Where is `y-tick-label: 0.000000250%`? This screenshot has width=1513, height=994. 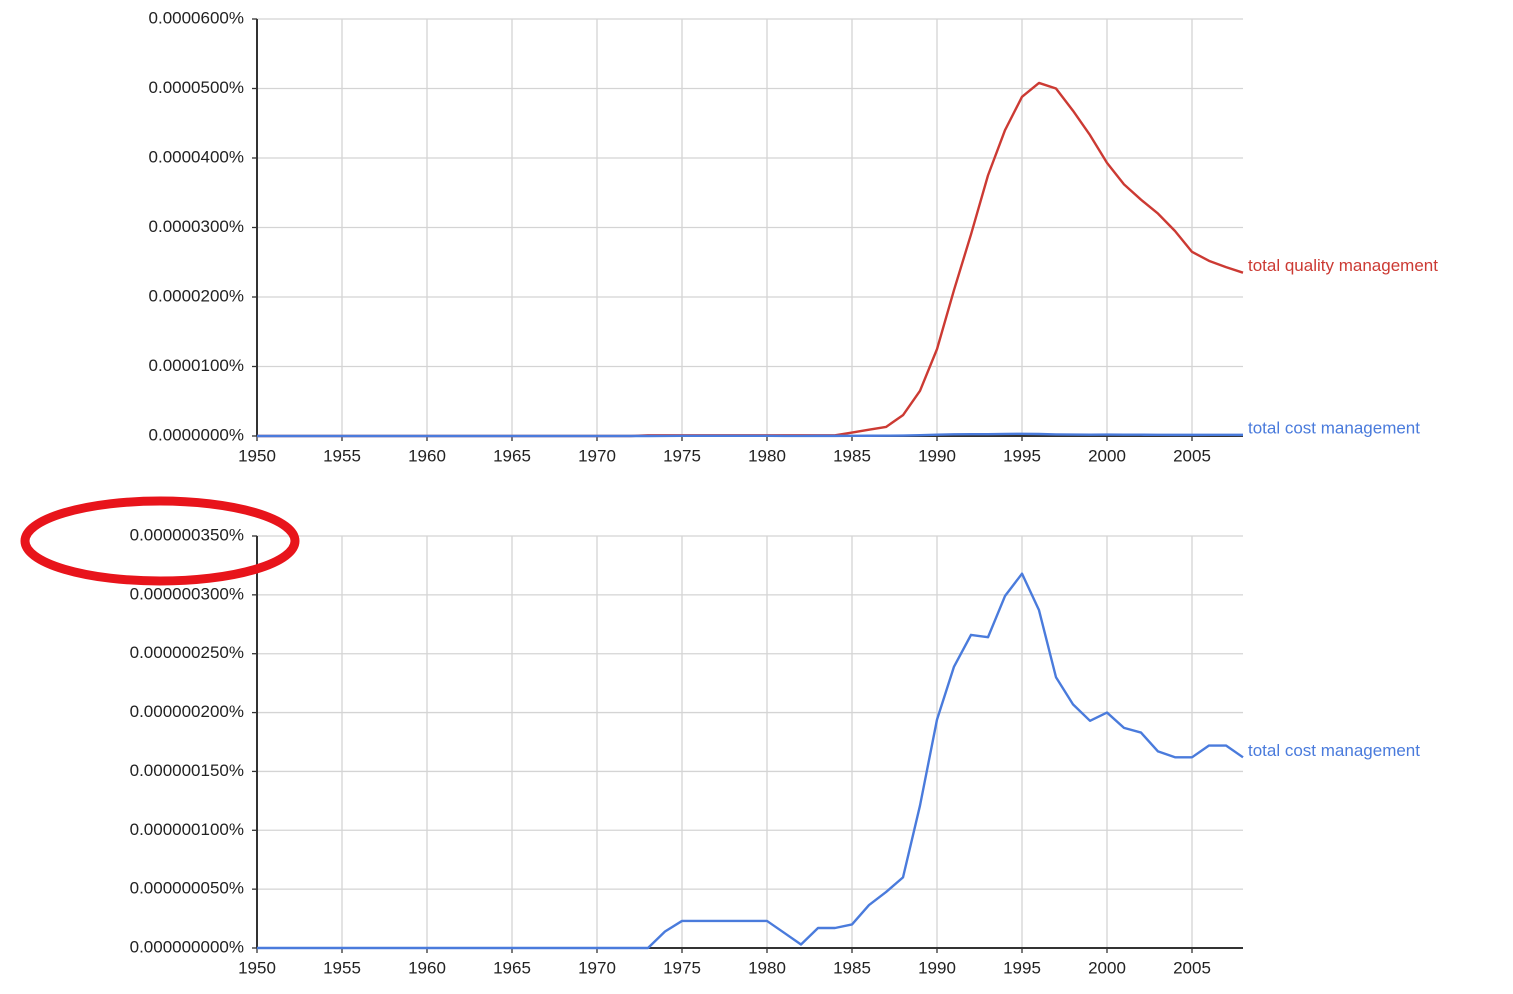 y-tick-label: 0.000000250% is located at coordinates (187, 652).